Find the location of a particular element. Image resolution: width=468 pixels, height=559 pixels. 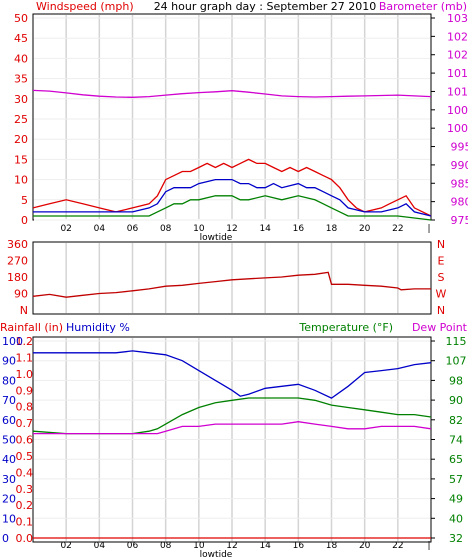

series-gust is located at coordinates (232, 197).